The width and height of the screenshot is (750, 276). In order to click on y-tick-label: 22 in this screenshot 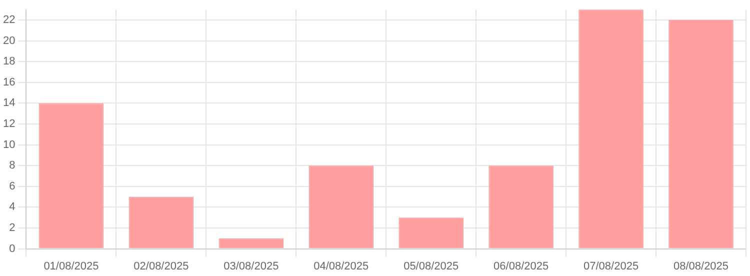, I will do `click(9, 20)`.